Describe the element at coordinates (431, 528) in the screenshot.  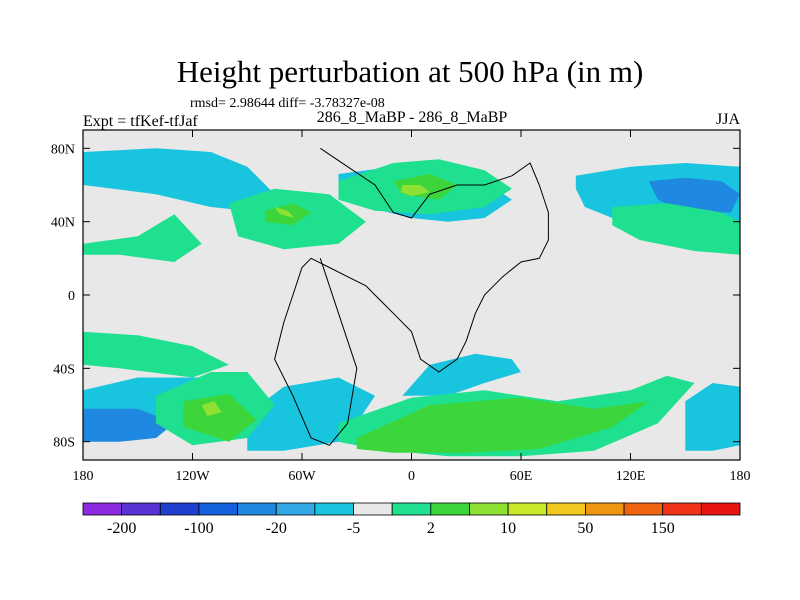
I see `colorbar-label-4: 2` at that location.